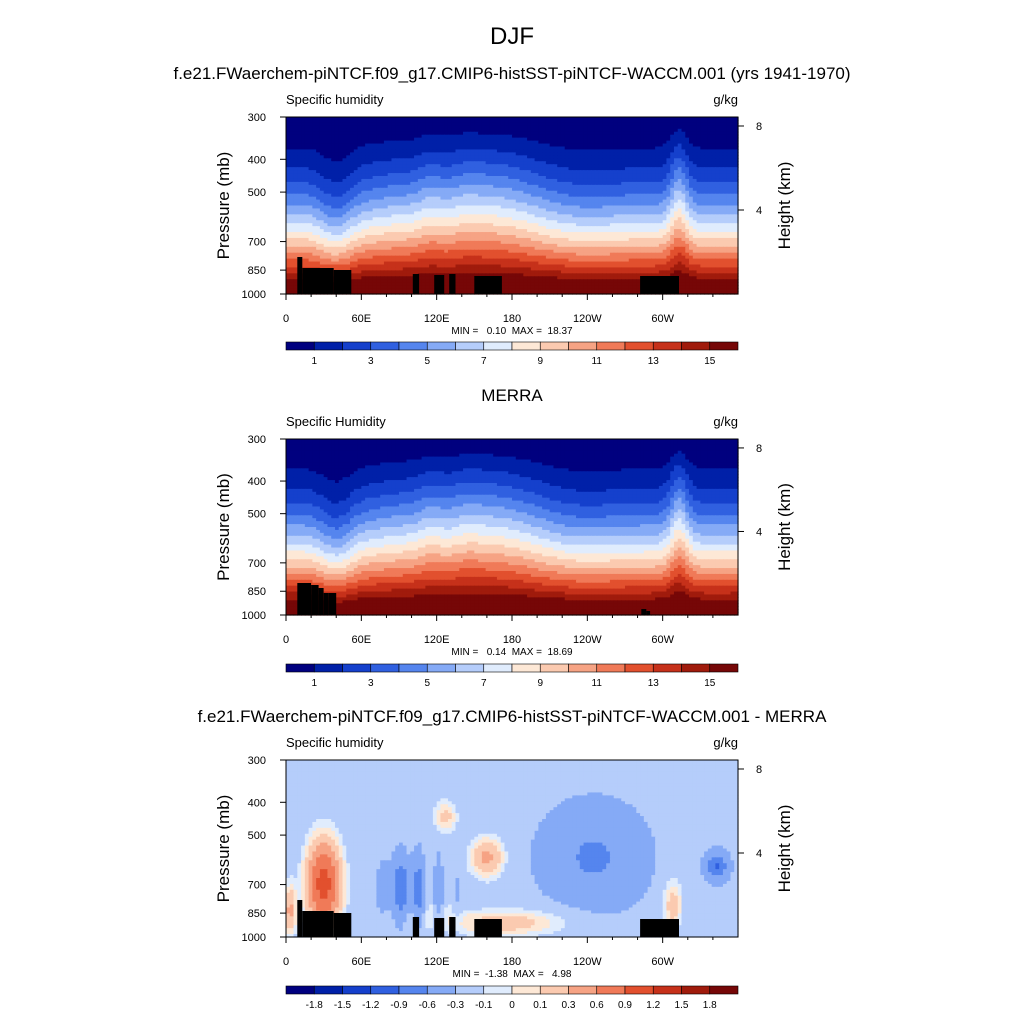  I want to click on colorbar-label: 3, so click(371, 361).